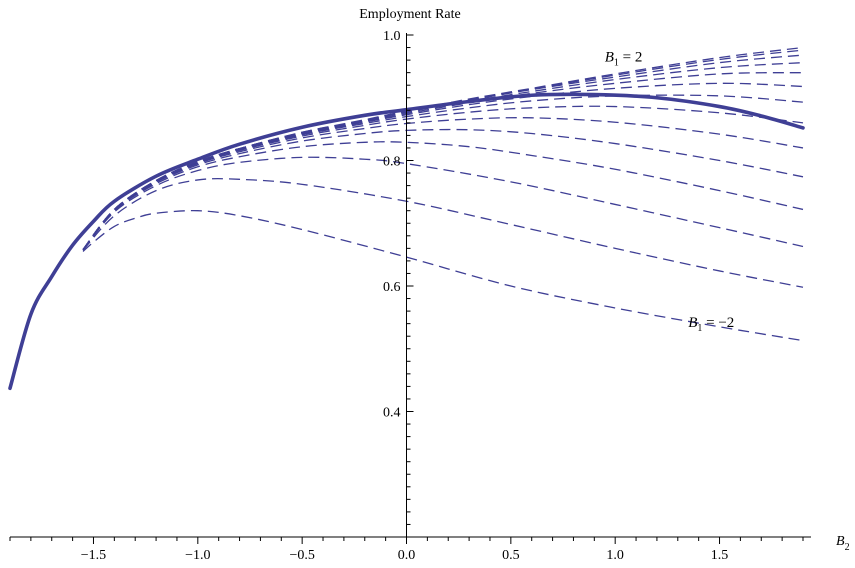 This screenshot has width=855, height=568. I want to click on y-tick-label: 0.6, so click(392, 287).